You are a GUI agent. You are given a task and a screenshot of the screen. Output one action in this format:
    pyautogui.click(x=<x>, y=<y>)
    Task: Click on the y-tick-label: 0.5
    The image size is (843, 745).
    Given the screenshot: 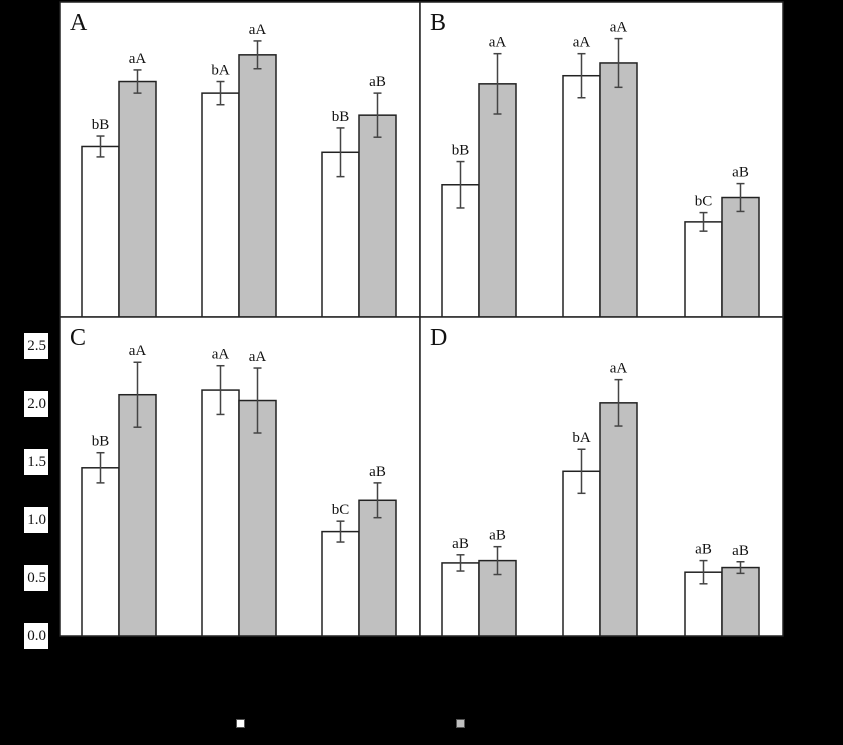 What is the action you would take?
    pyautogui.click(x=36, y=578)
    